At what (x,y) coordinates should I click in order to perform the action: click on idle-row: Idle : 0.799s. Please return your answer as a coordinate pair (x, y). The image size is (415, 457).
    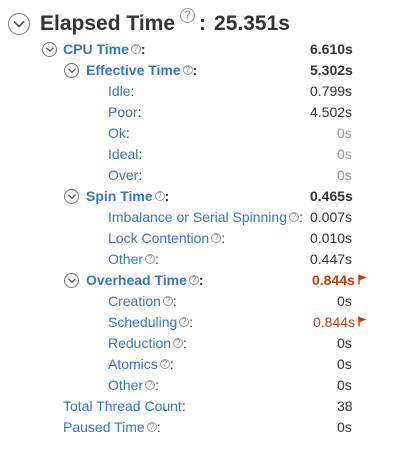
    Looking at the image, I should click on (207, 91).